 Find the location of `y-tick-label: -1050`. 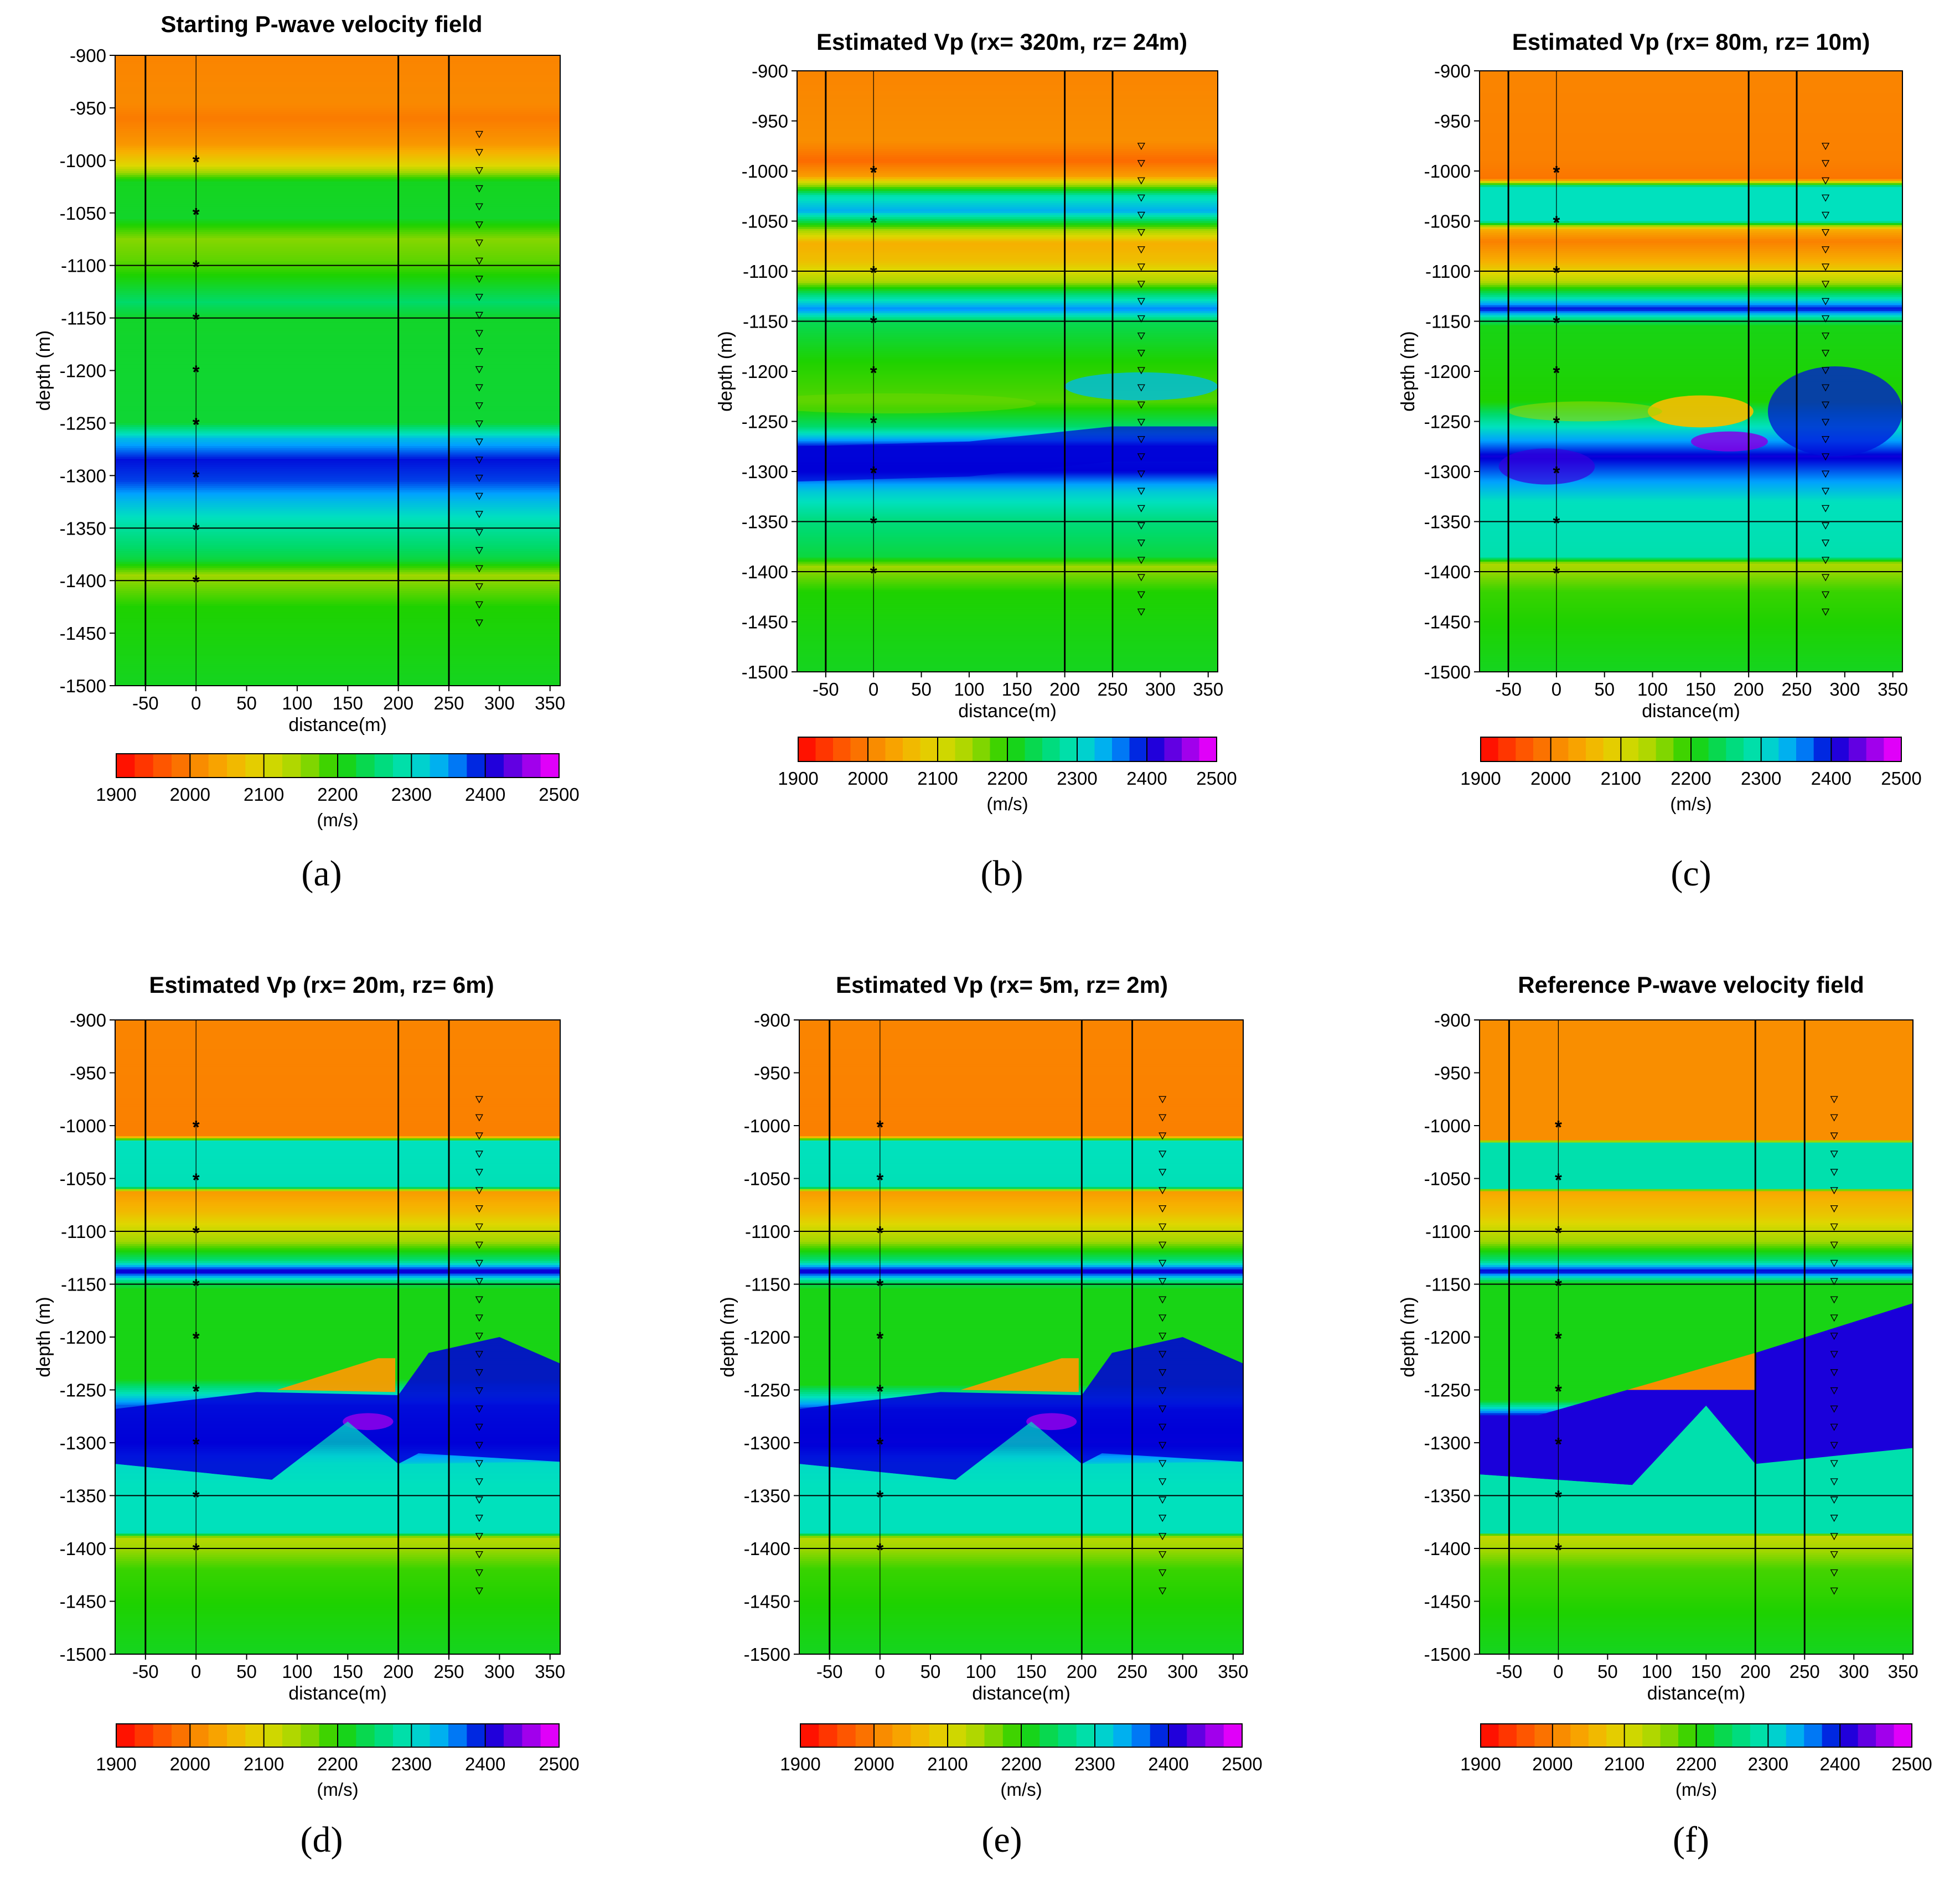

y-tick-label: -1050 is located at coordinates (1447, 221).